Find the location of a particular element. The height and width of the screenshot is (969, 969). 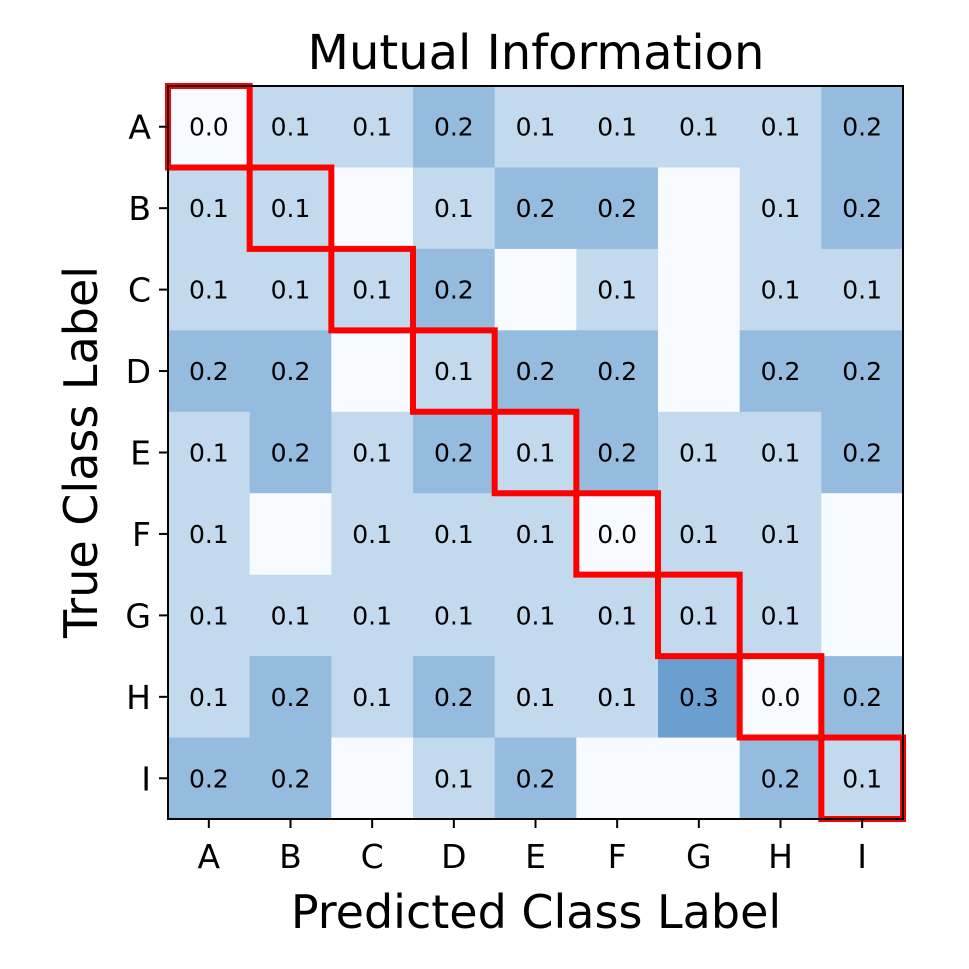

y-tick-label: D is located at coordinates (138, 371).